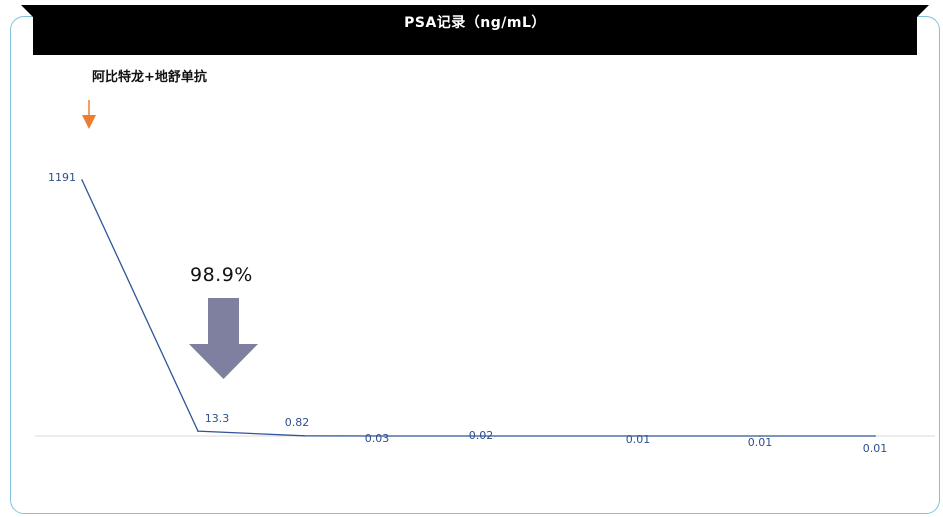 This screenshot has width=943, height=517. I want to click on treatment-label: 阿比特龙+地舒单抗, so click(149, 77).